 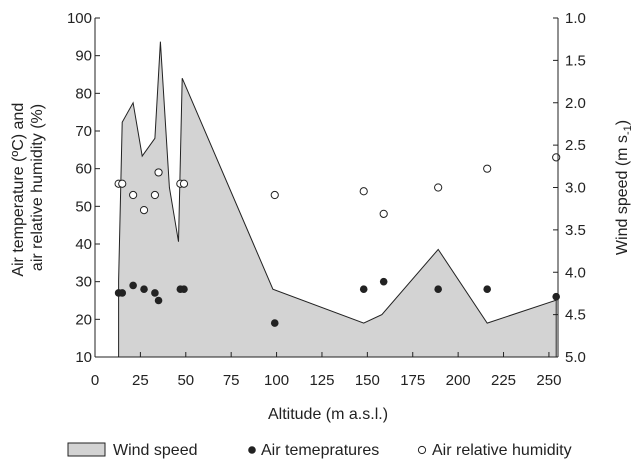 What do you see at coordinates (155, 450) in the screenshot?
I see `legend-wind-speed-label: Wind speed` at bounding box center [155, 450].